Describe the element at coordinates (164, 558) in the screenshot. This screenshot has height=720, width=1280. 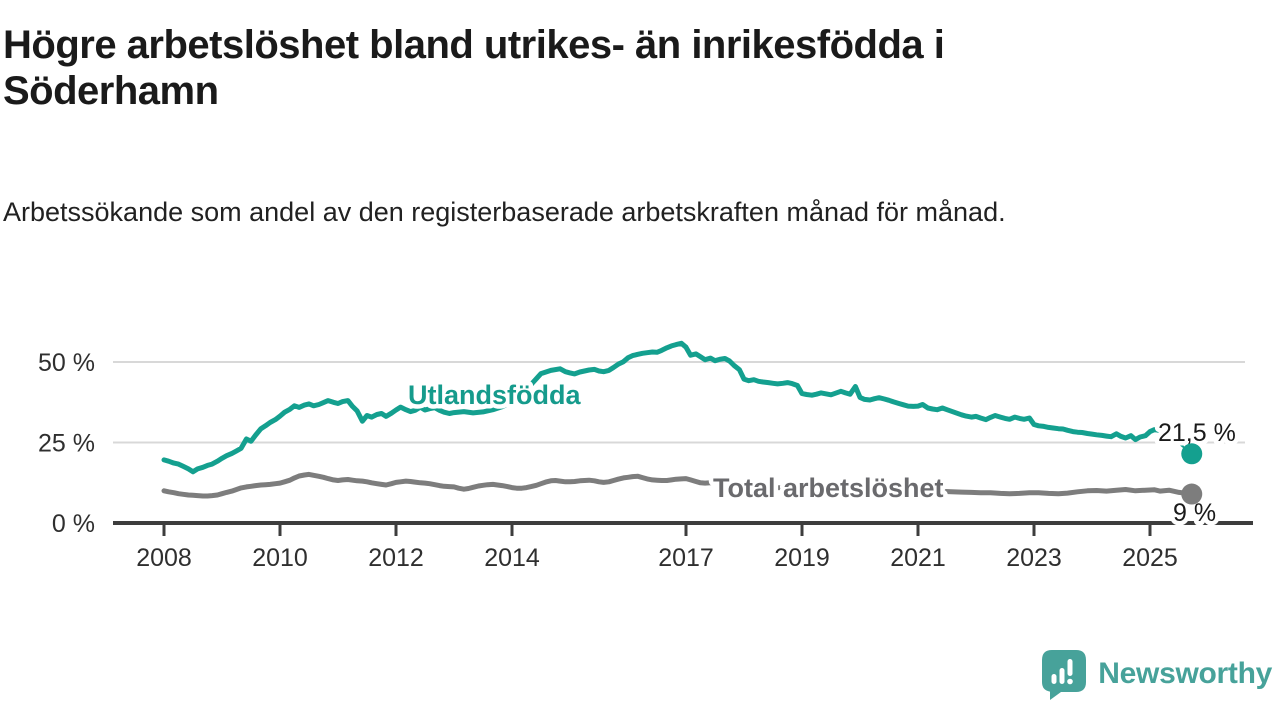
I see `x-tick-label: 2008` at that location.